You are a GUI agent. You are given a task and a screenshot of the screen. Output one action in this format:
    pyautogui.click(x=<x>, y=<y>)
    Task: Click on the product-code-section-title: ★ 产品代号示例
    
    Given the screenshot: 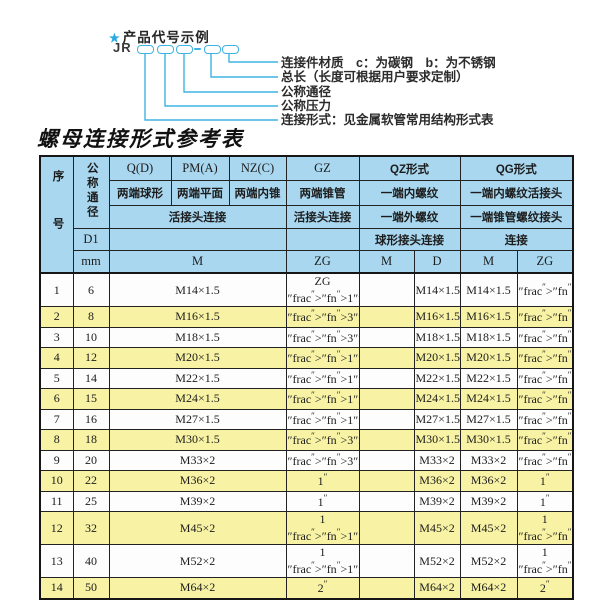 What is the action you would take?
    pyautogui.click(x=159, y=36)
    